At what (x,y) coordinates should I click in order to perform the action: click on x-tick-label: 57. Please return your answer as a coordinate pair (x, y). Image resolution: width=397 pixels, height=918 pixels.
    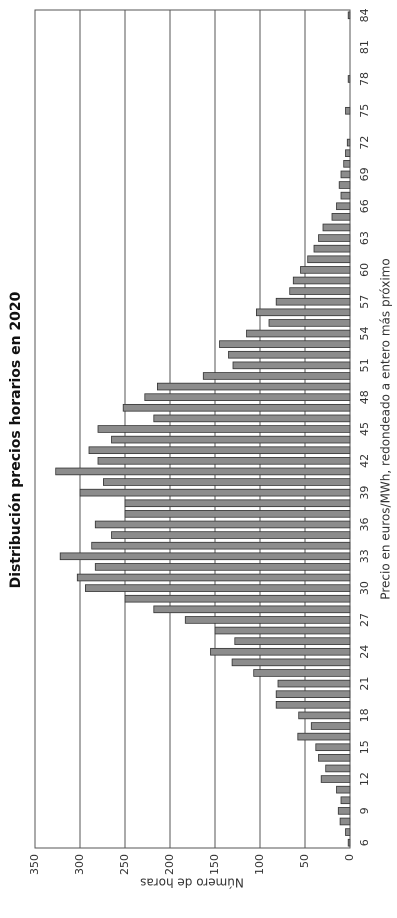
    Looking at the image, I should click on (364, 302).